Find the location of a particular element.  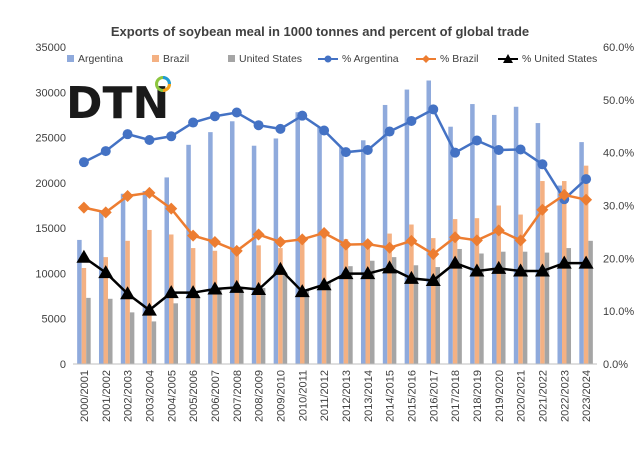

legend-label-pct-united-states: % United States is located at coordinates (559, 59).